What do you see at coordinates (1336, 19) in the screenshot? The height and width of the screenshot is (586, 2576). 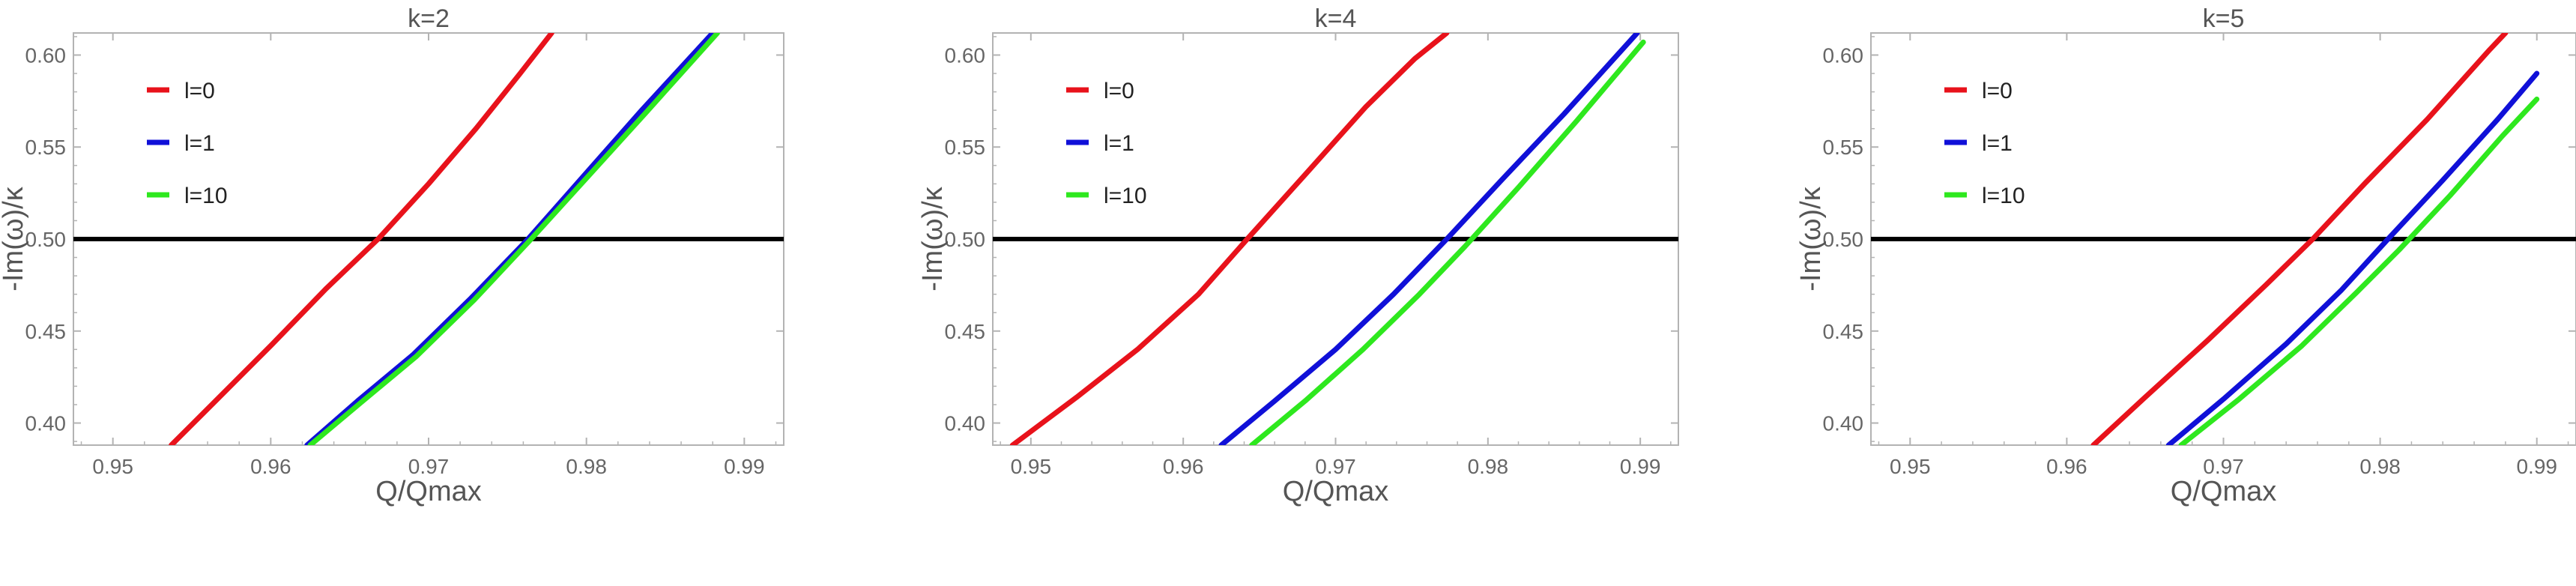 I see `chart-title: k=4` at bounding box center [1336, 19].